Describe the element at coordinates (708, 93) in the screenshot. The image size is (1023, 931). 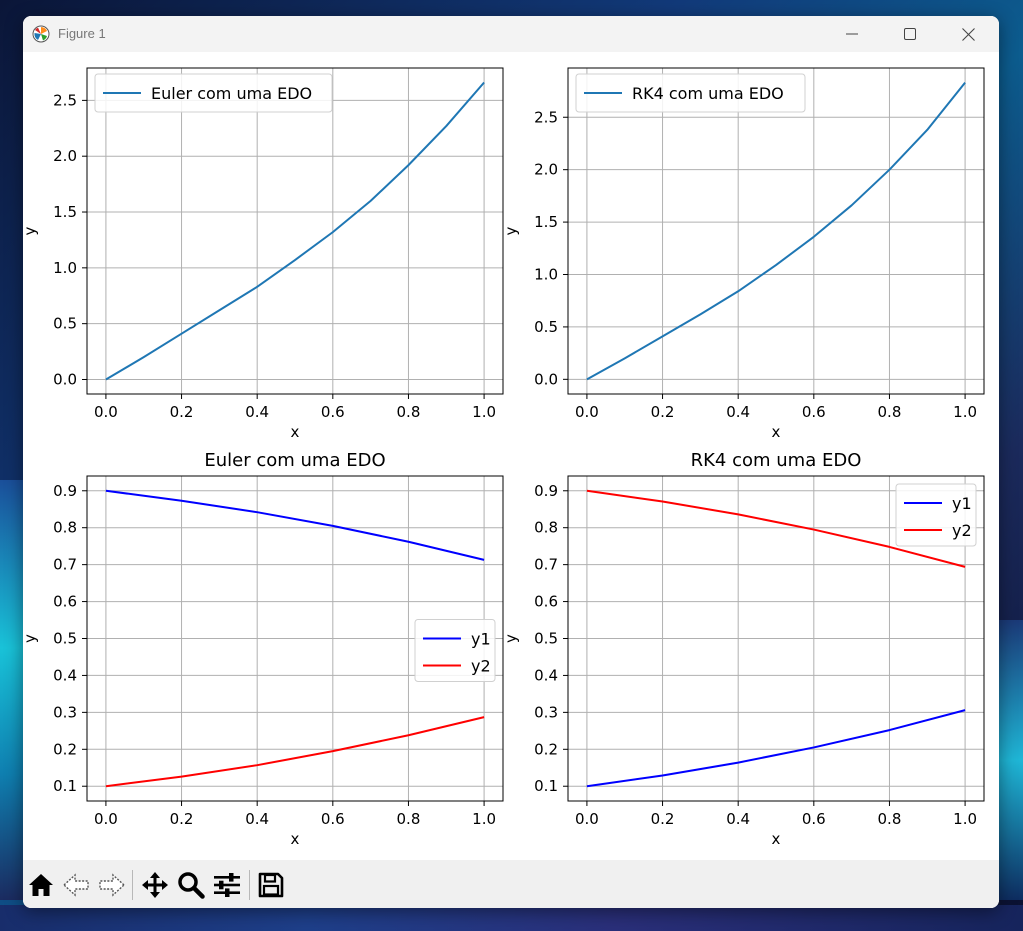
I see `legend-entry: RK4 com uma EDO` at that location.